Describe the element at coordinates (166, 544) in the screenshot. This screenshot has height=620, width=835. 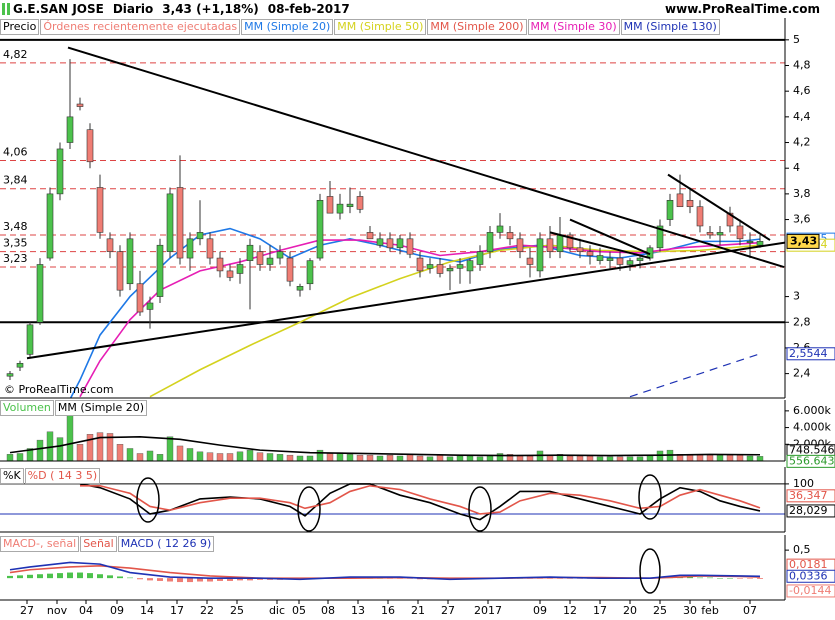
I see `legend-item: MACD ( 12 26 9)` at that location.